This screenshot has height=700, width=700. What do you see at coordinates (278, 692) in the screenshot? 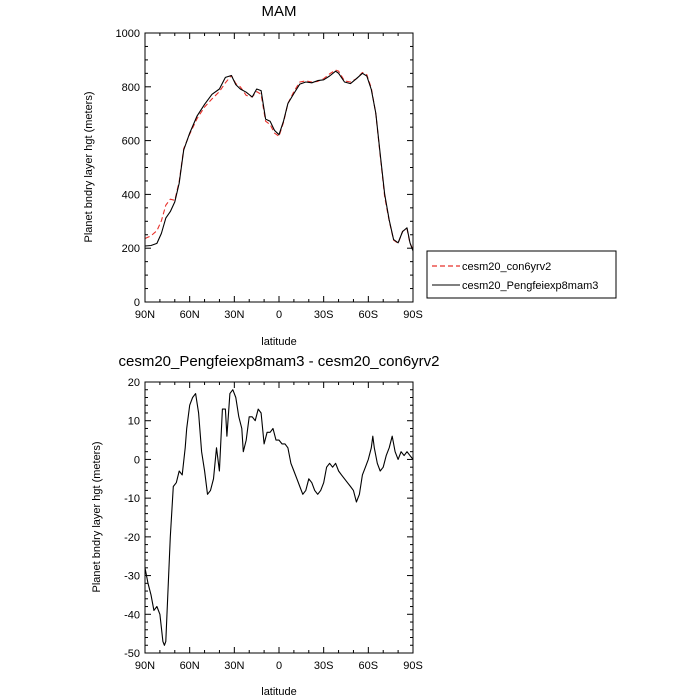
I see `bottom-chart-xlabel: latitude` at bounding box center [278, 692].